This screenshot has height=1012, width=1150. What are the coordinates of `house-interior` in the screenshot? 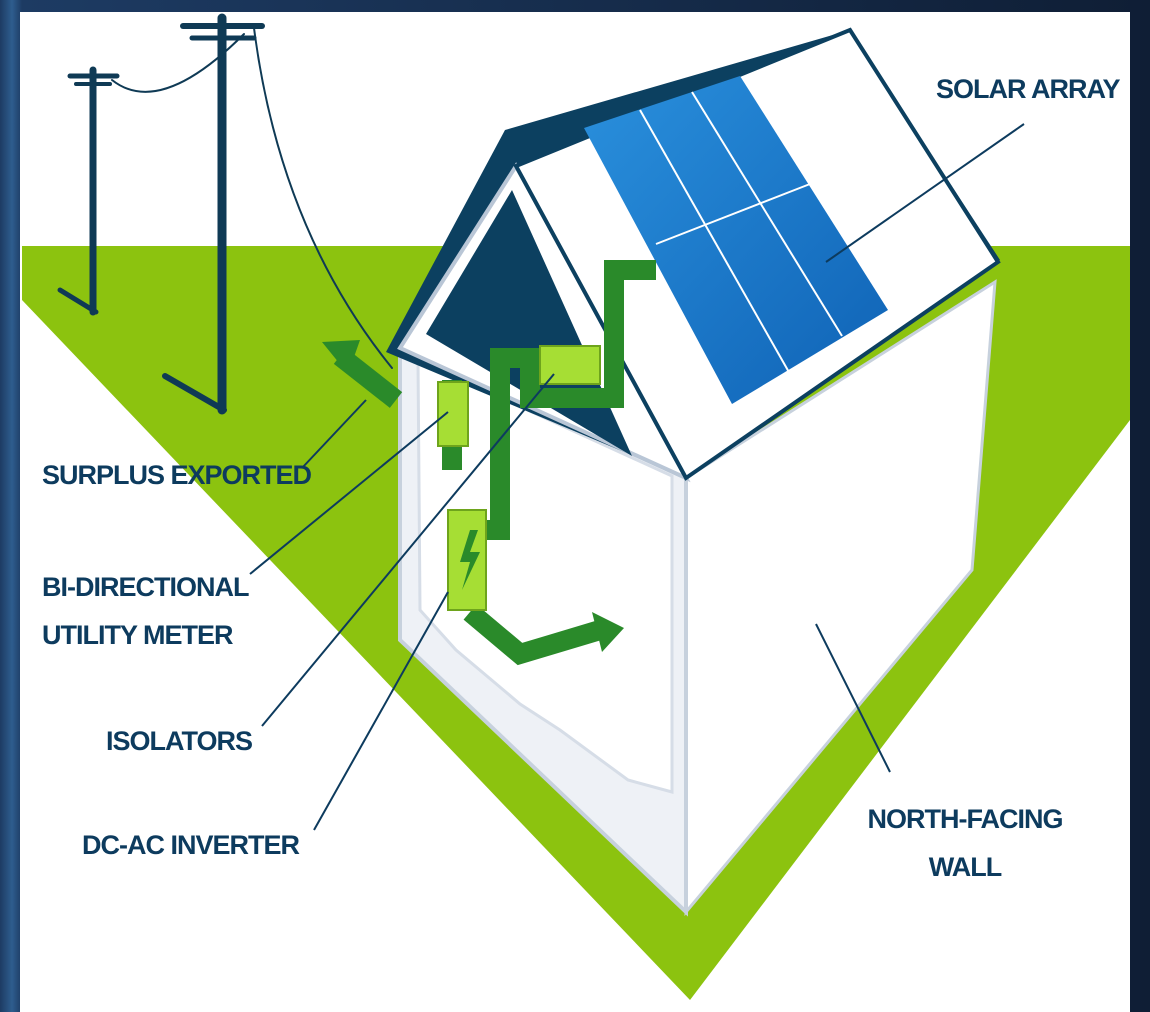 It's located at (545, 575).